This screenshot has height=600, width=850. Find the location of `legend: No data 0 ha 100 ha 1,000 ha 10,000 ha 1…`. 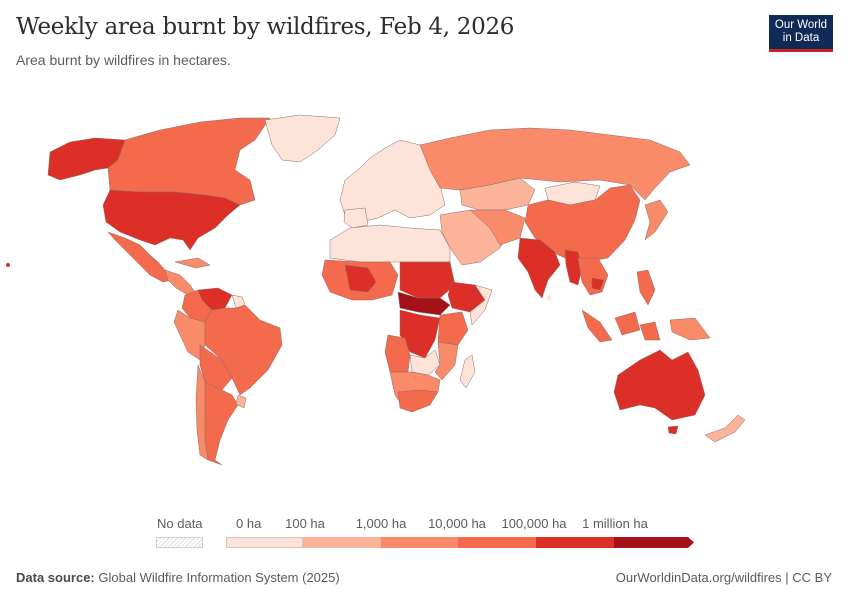

legend: No data 0 ha 100 ha 1,000 ha 10,000 ha 1… is located at coordinates (430, 536).